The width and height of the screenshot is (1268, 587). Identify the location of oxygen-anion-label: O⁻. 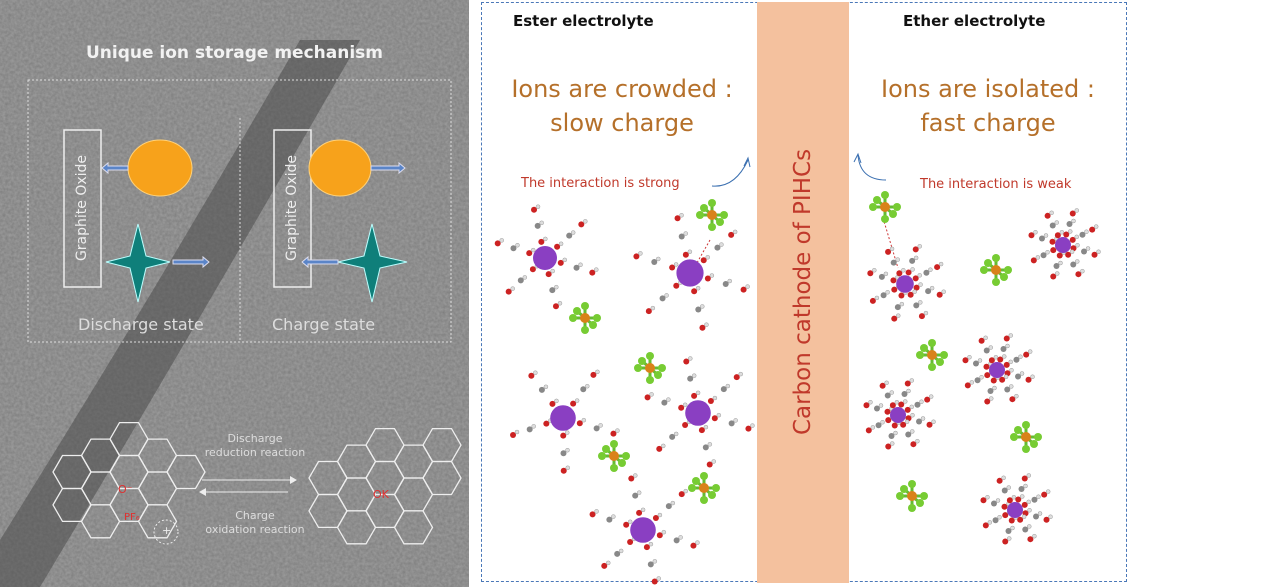
(125, 489).